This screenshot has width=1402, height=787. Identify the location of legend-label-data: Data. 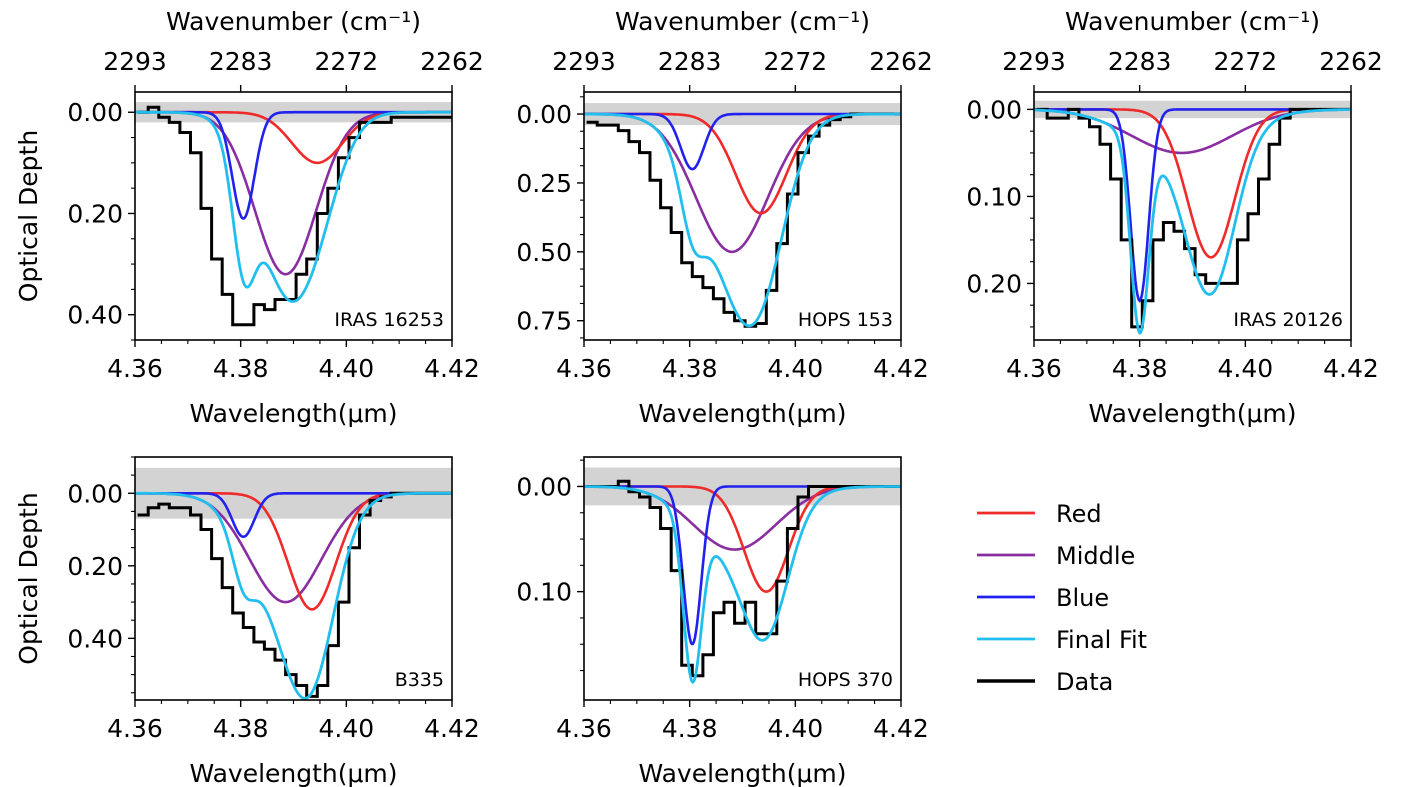
(1084, 682).